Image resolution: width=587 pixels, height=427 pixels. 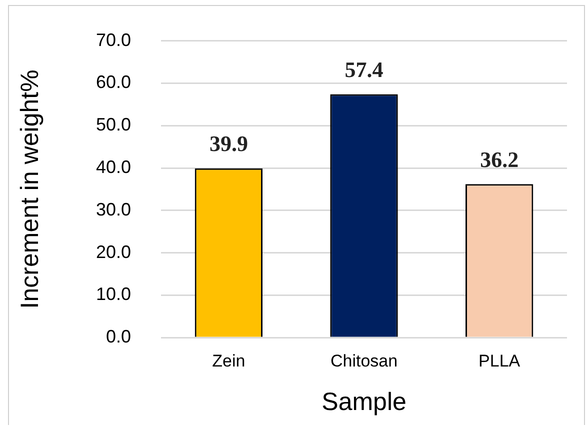 What do you see at coordinates (364, 402) in the screenshot?
I see `x-axis-title: Sample` at bounding box center [364, 402].